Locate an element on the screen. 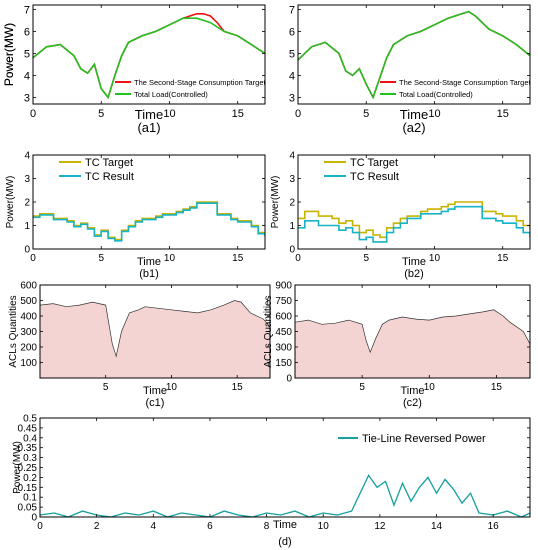 The image size is (538, 550). x-tick-label: 2 is located at coordinates (97, 526).